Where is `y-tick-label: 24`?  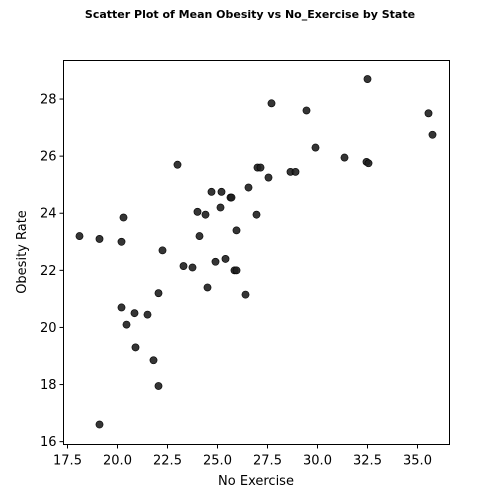 y-tick-label: 24 is located at coordinates (48, 214).